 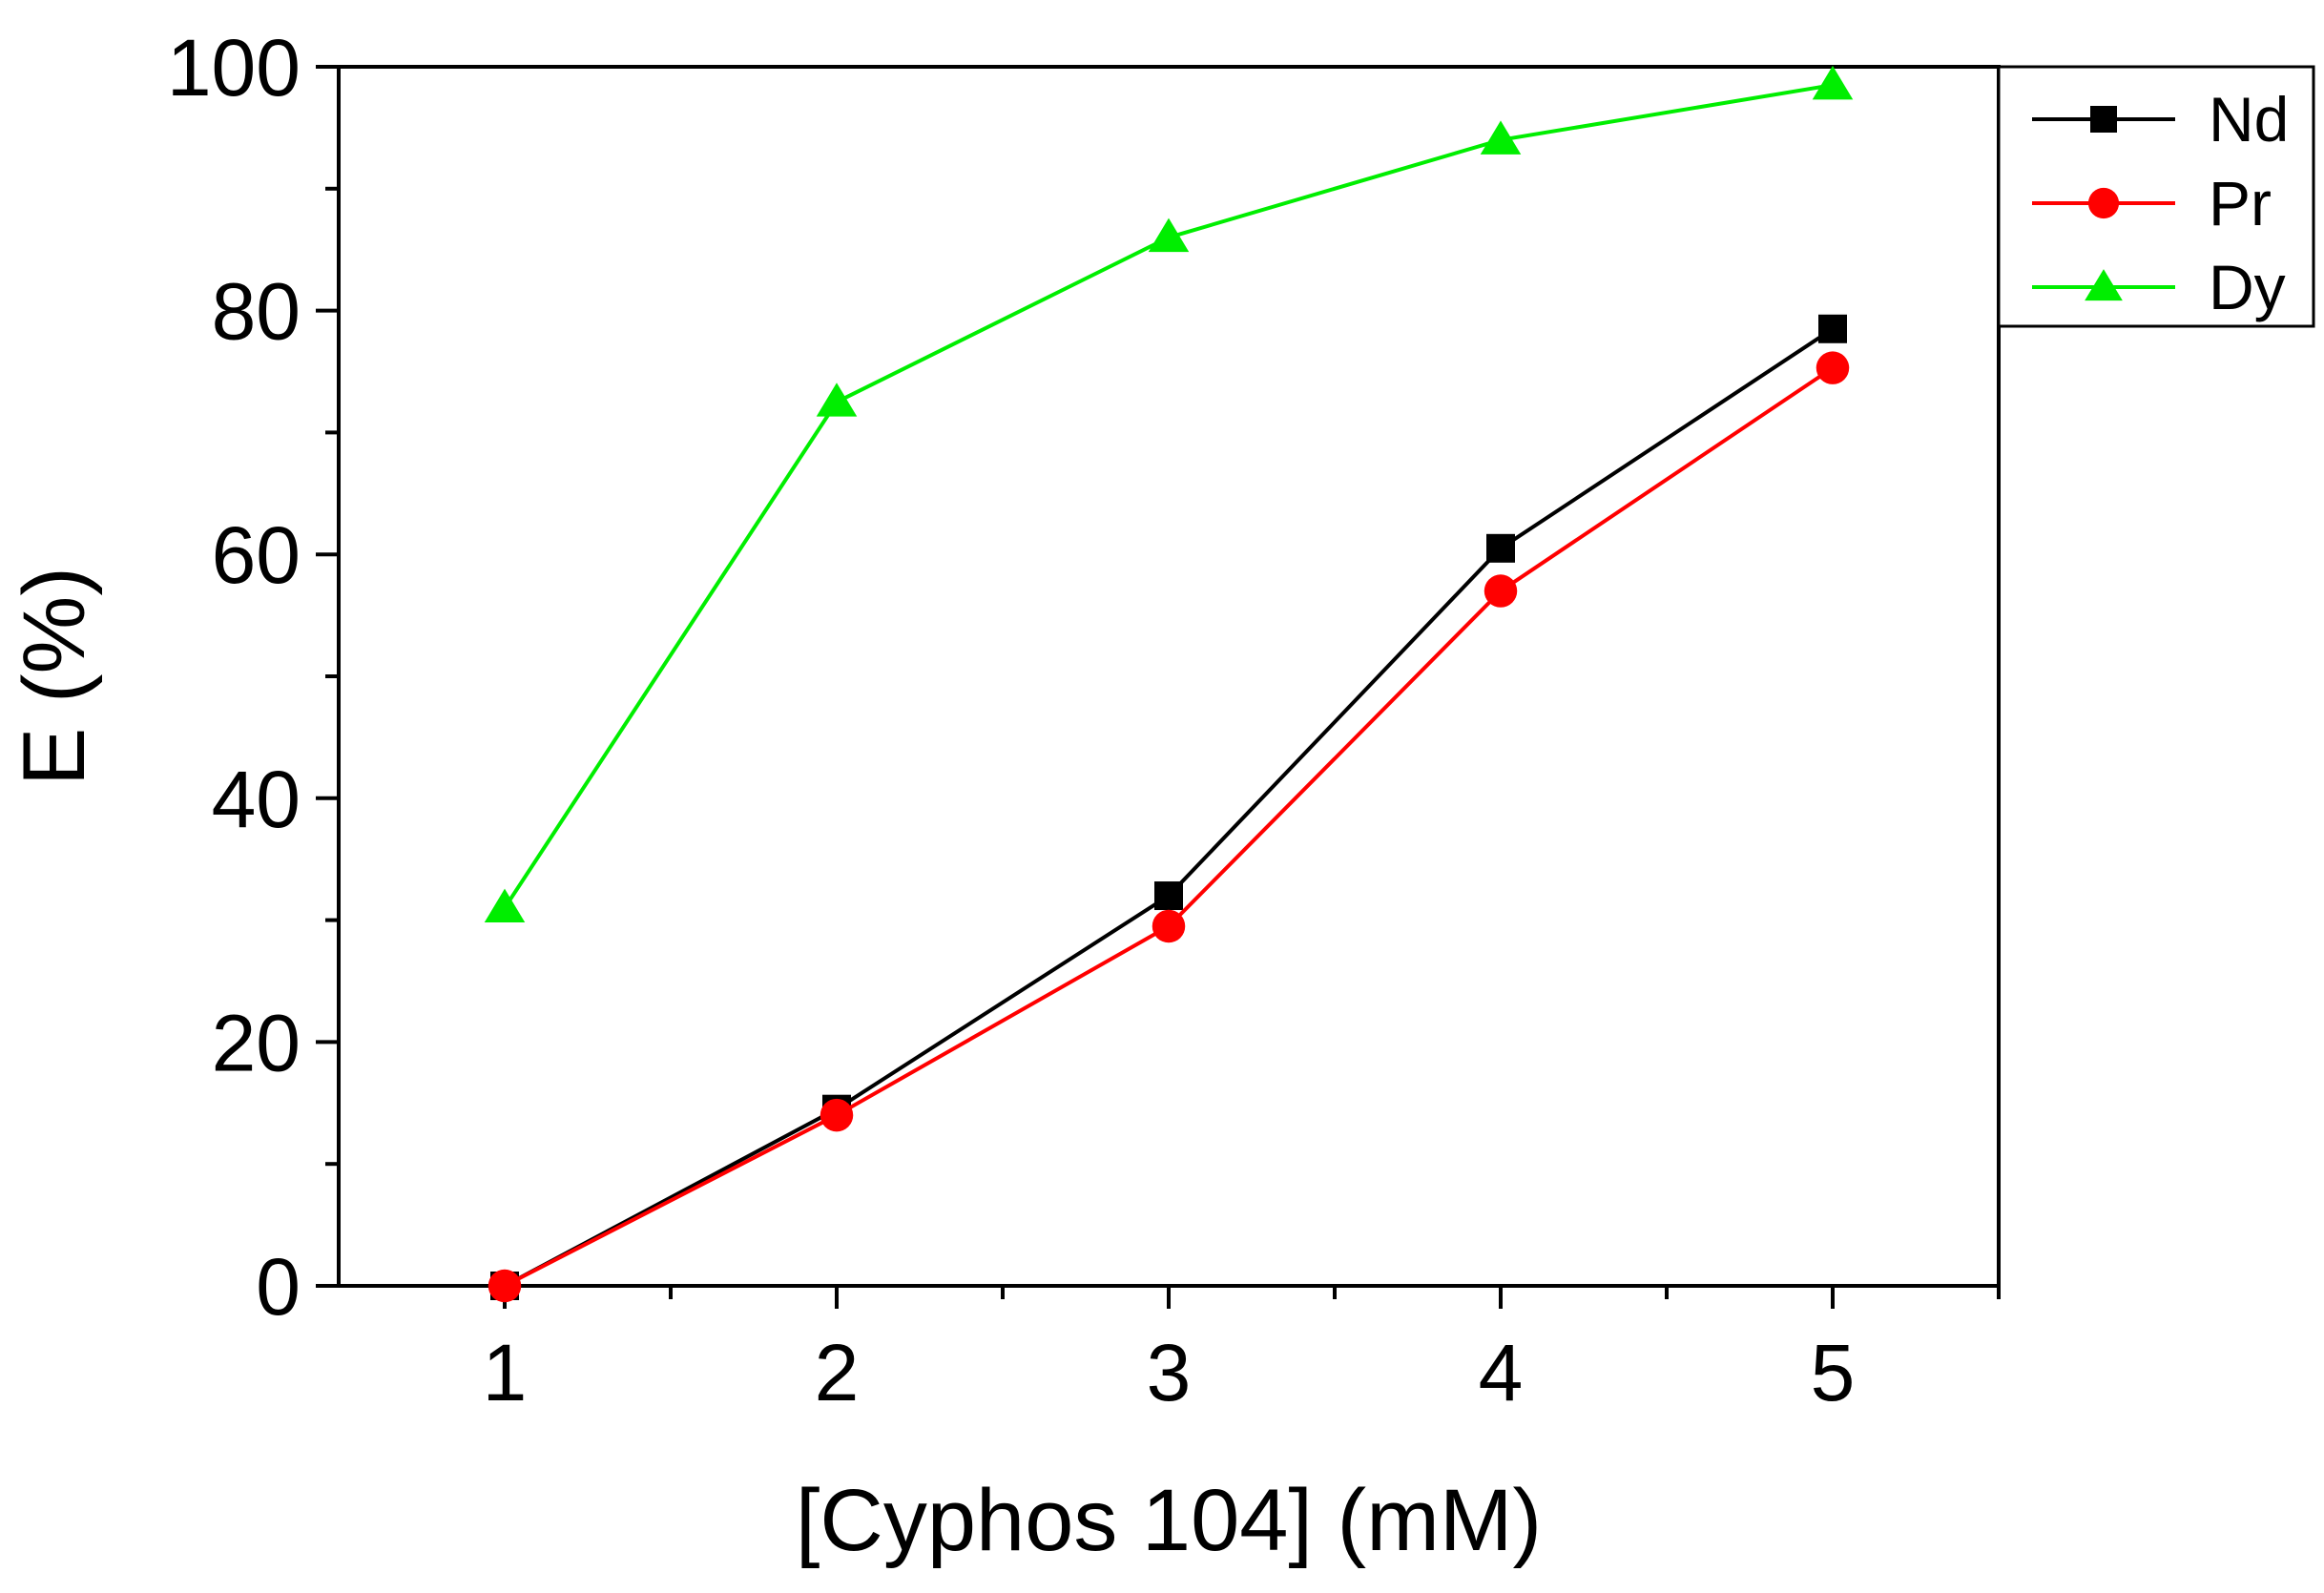 What do you see at coordinates (1501, 1372) in the screenshot?
I see `x-tick-label: 4` at bounding box center [1501, 1372].